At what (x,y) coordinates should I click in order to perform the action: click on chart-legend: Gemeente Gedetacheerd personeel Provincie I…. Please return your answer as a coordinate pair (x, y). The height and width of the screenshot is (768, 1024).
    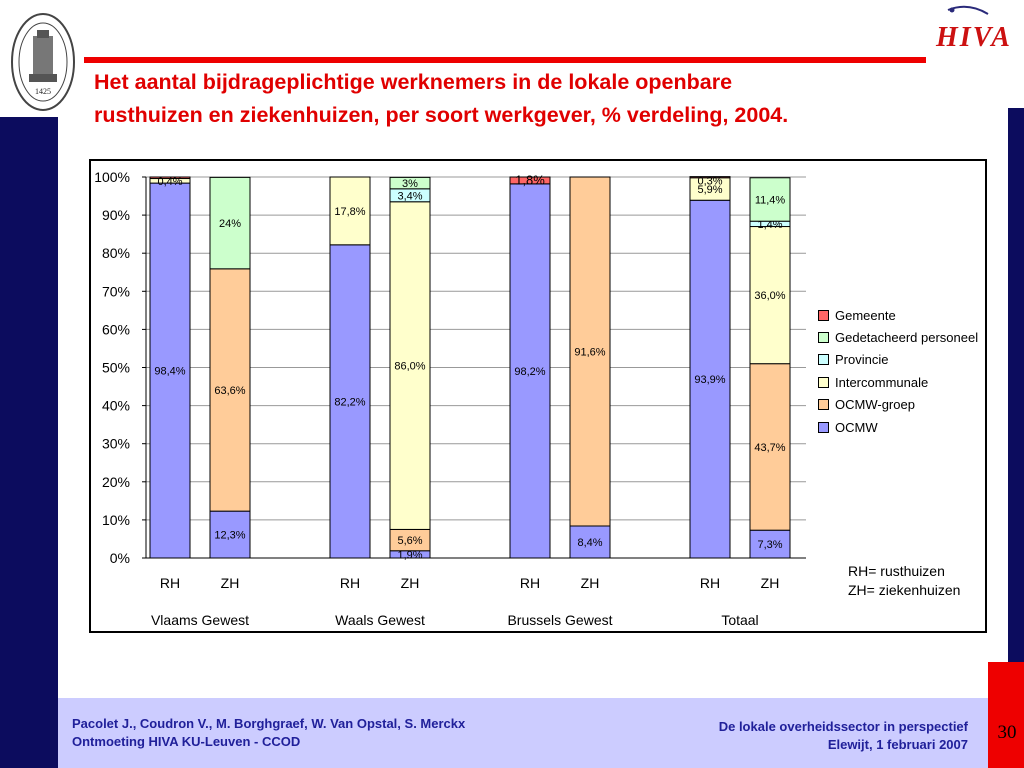
    Looking at the image, I should click on (898, 371).